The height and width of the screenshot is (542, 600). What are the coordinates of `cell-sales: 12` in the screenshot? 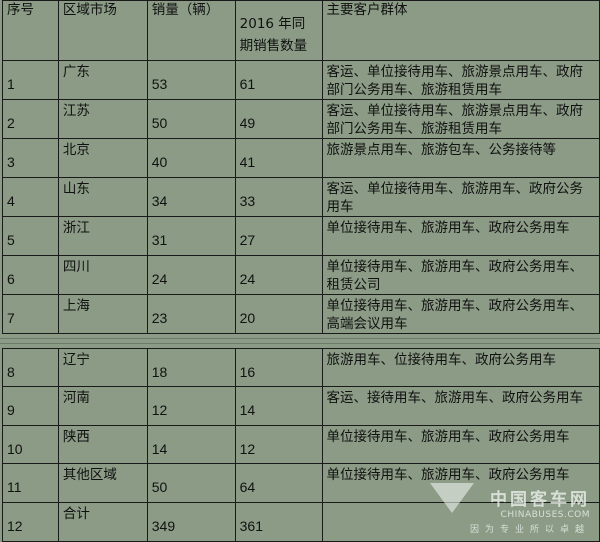 It's located at (191, 406).